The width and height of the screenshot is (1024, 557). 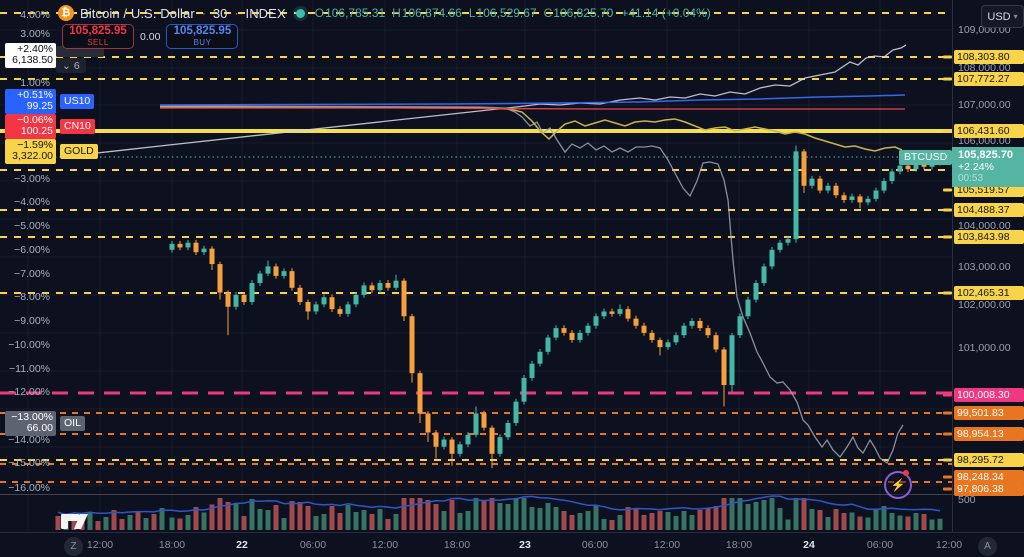 I want to click on series-tag-gold: GOLD, so click(x=79, y=151).